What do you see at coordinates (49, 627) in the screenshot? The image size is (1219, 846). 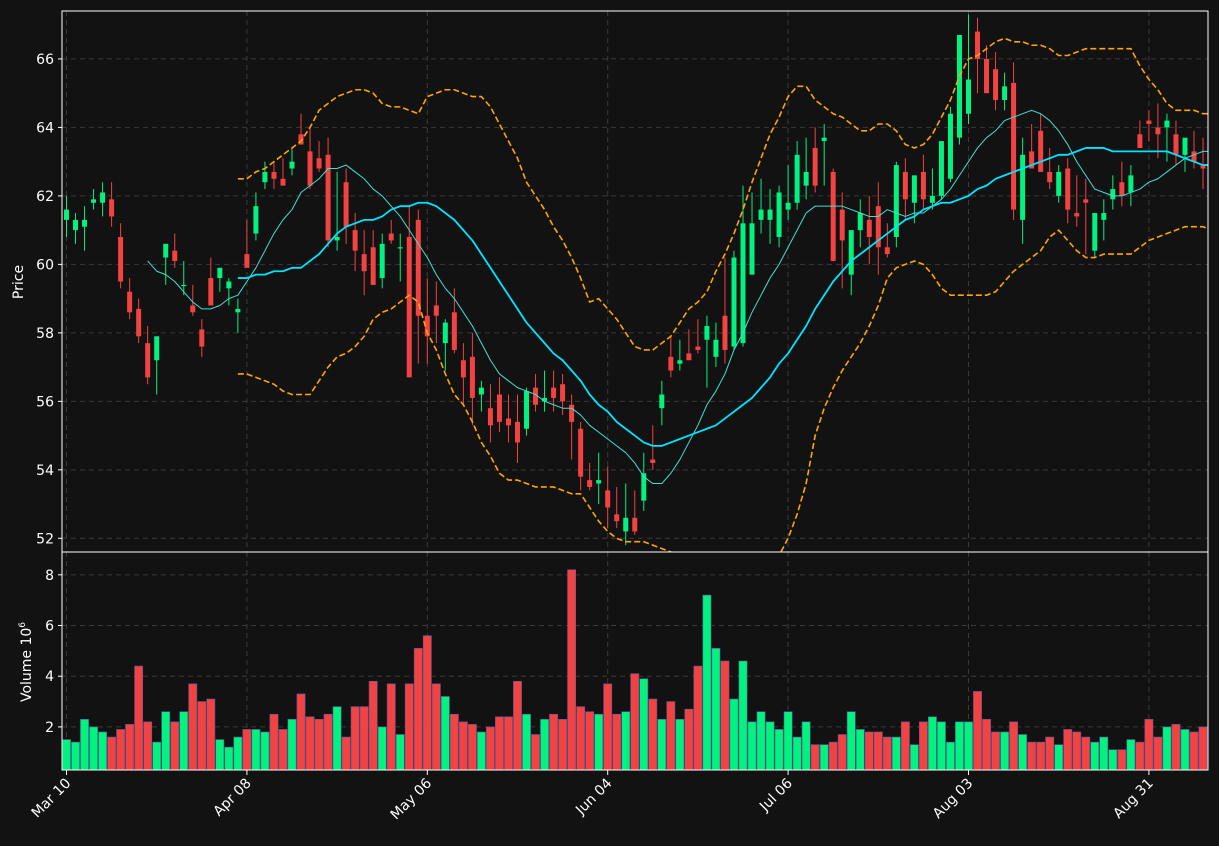 I see `volume-tick-label: 6` at bounding box center [49, 627].